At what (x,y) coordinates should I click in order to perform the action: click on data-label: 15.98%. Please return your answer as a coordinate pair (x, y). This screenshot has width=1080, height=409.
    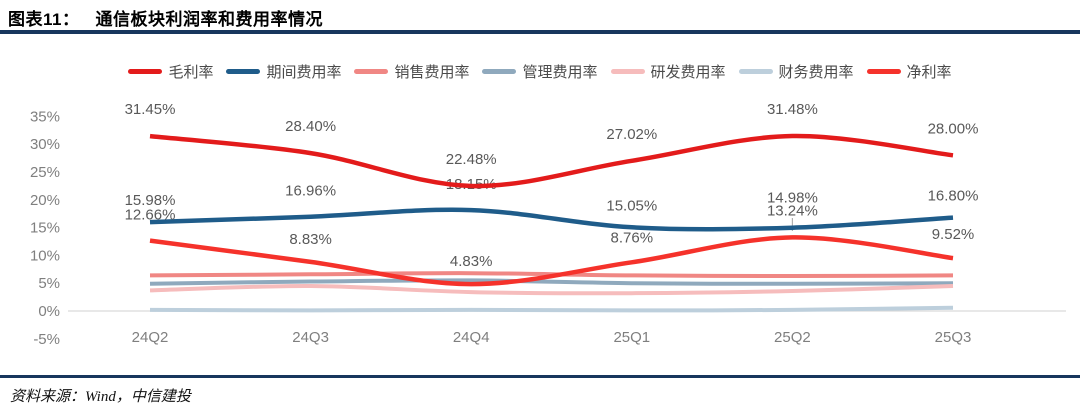
    Looking at the image, I should click on (150, 200).